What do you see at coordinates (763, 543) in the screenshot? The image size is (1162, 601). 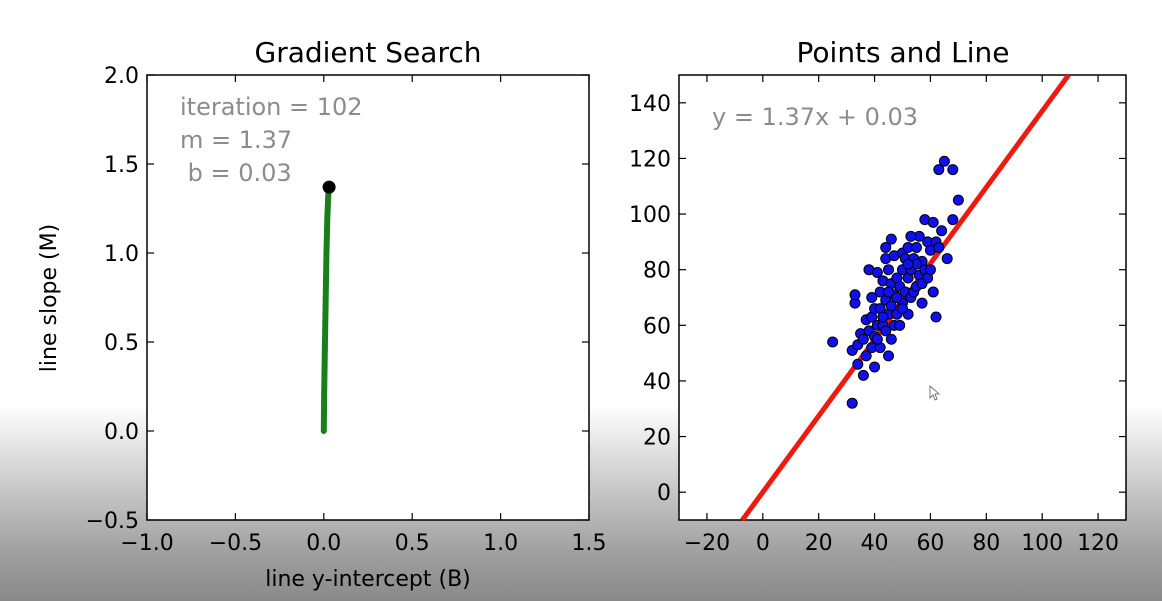 I see `x-tick-label: 0` at bounding box center [763, 543].